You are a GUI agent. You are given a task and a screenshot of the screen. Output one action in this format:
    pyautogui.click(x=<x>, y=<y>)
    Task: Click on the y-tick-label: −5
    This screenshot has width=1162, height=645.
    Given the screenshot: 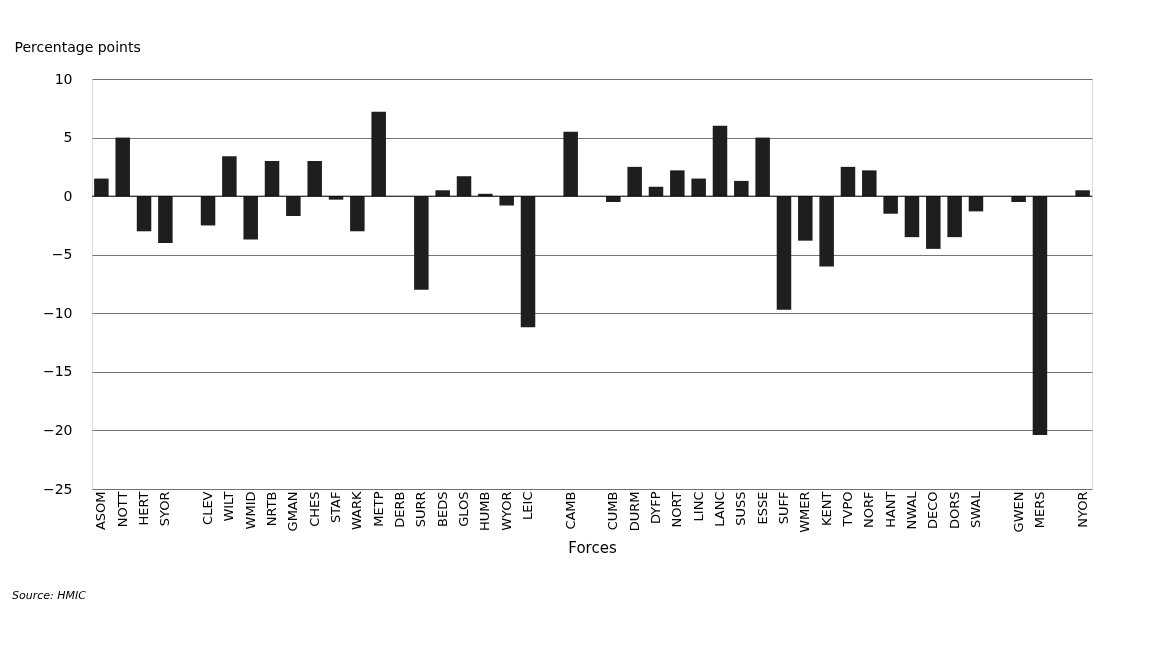 What is the action you would take?
    pyautogui.click(x=62, y=254)
    